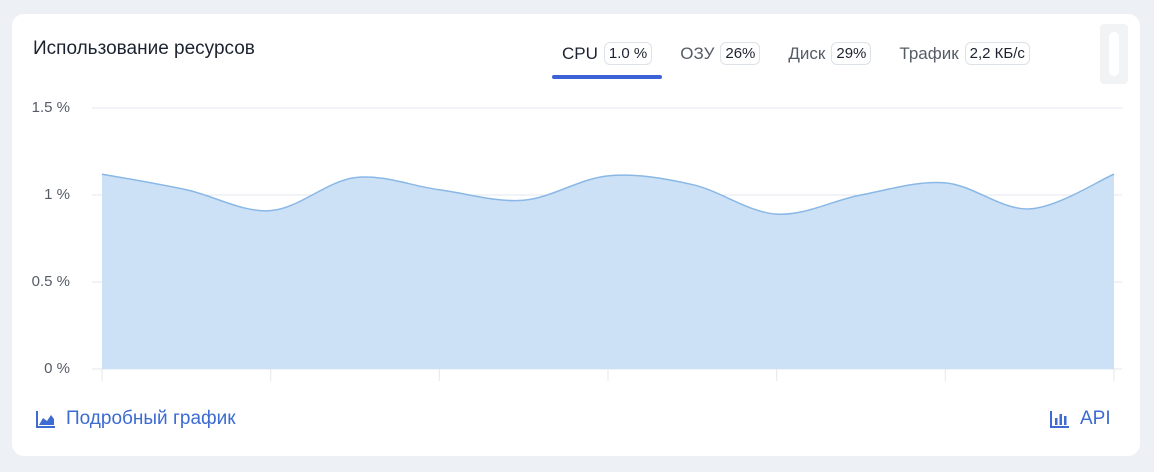 This screenshot has height=472, width=1154. I want to click on tab: Трафик 2,2 КБ/с, so click(964, 60).